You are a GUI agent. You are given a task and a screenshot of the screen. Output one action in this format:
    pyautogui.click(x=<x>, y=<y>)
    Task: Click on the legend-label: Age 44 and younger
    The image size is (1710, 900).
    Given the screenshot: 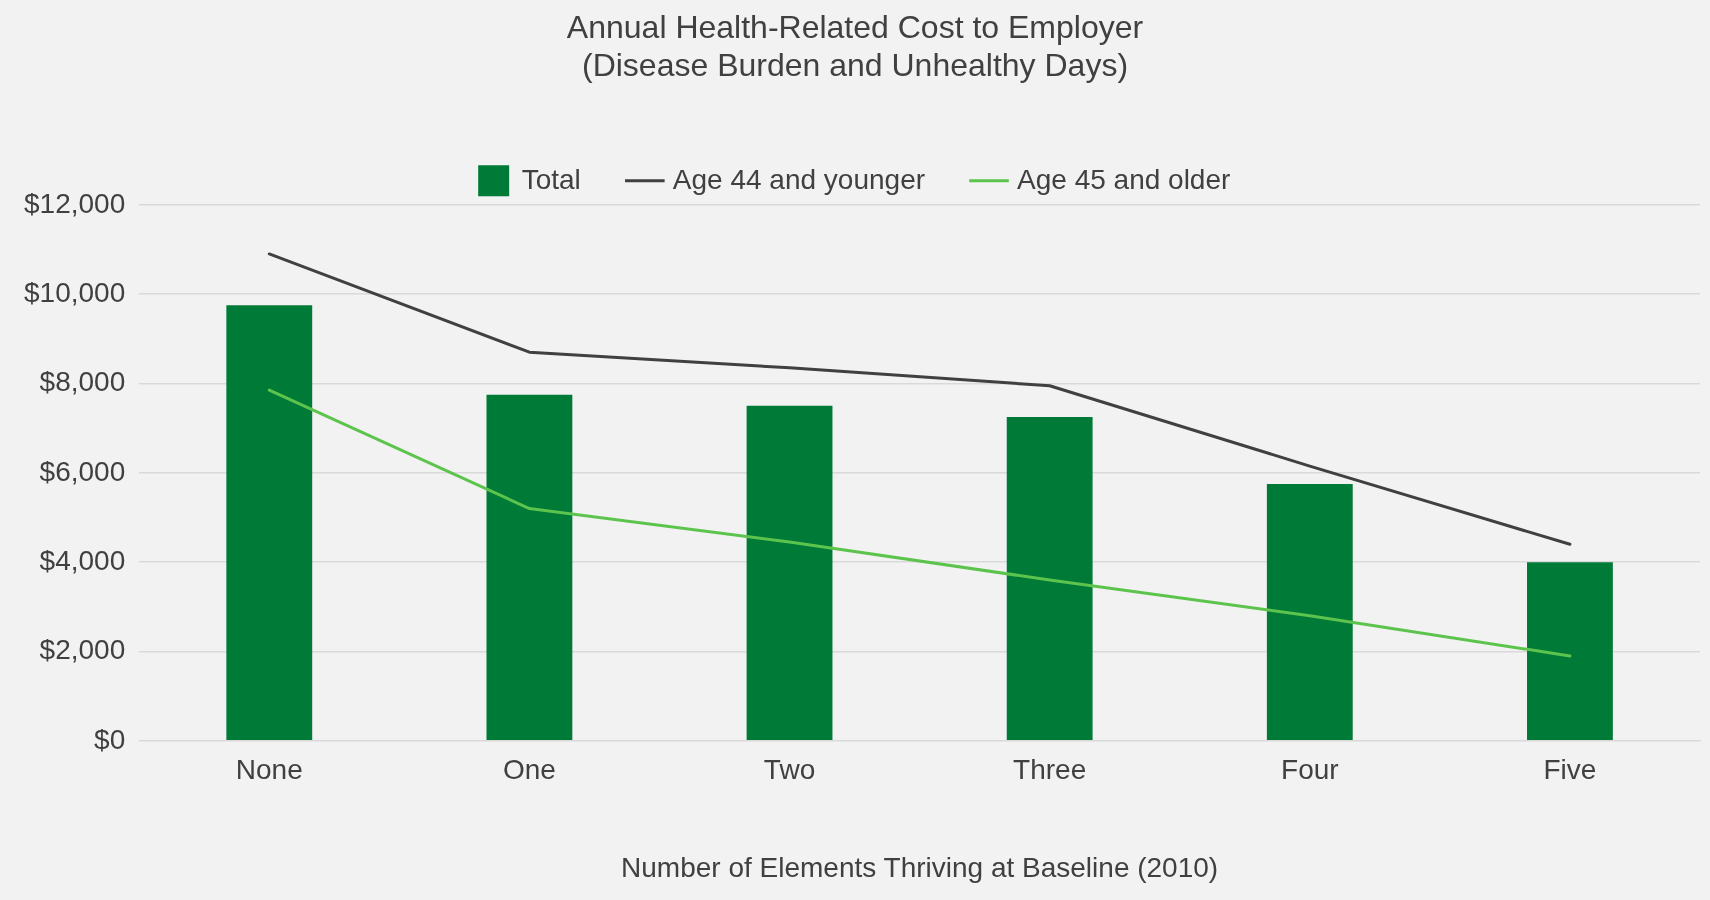 What is the action you would take?
    pyautogui.click(x=799, y=179)
    